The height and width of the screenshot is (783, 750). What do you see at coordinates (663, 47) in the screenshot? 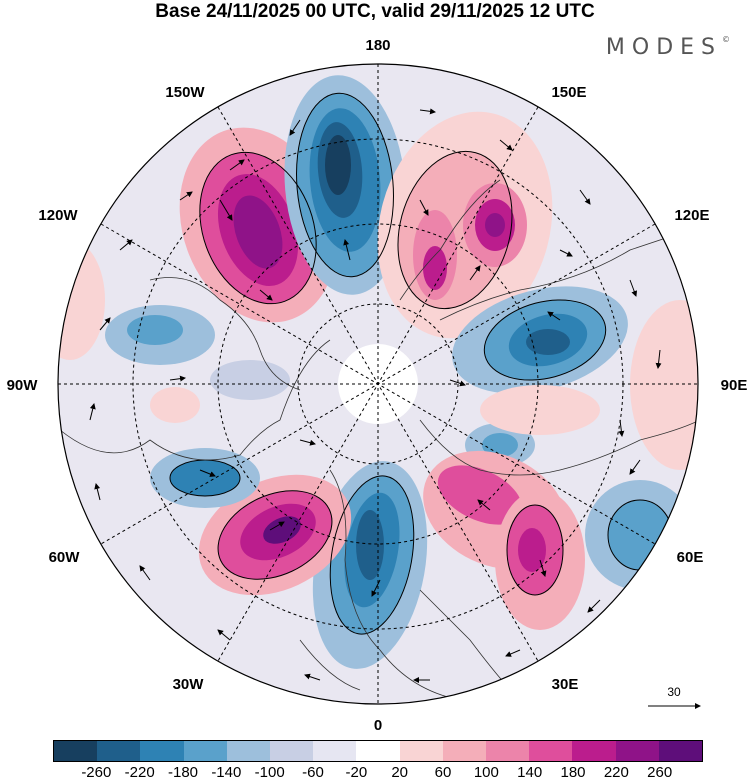
I see `logo-text: MODES` at bounding box center [663, 47].